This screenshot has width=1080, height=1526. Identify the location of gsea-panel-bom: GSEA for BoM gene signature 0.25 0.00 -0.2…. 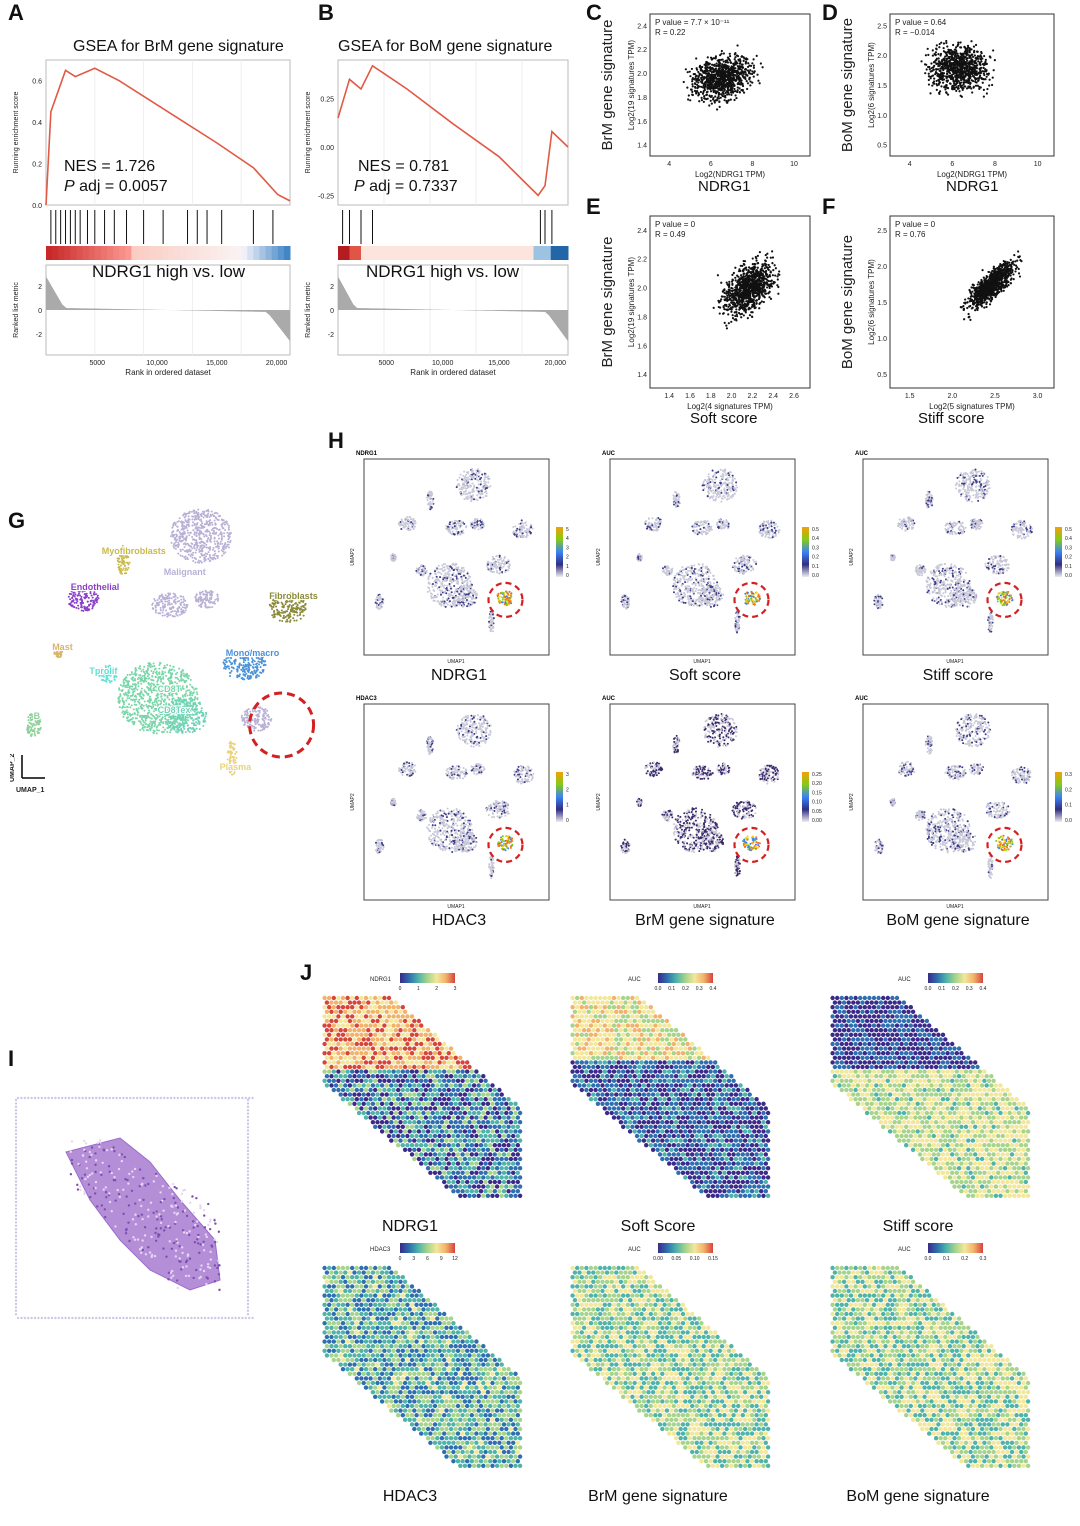
(440, 210).